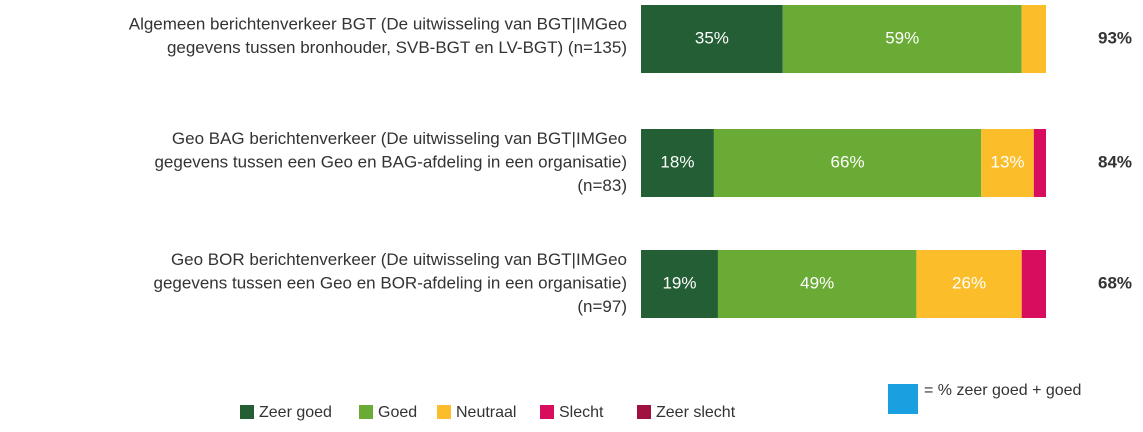 This screenshot has height=432, width=1143. I want to click on legend-text: Zeer slecht, so click(696, 412).